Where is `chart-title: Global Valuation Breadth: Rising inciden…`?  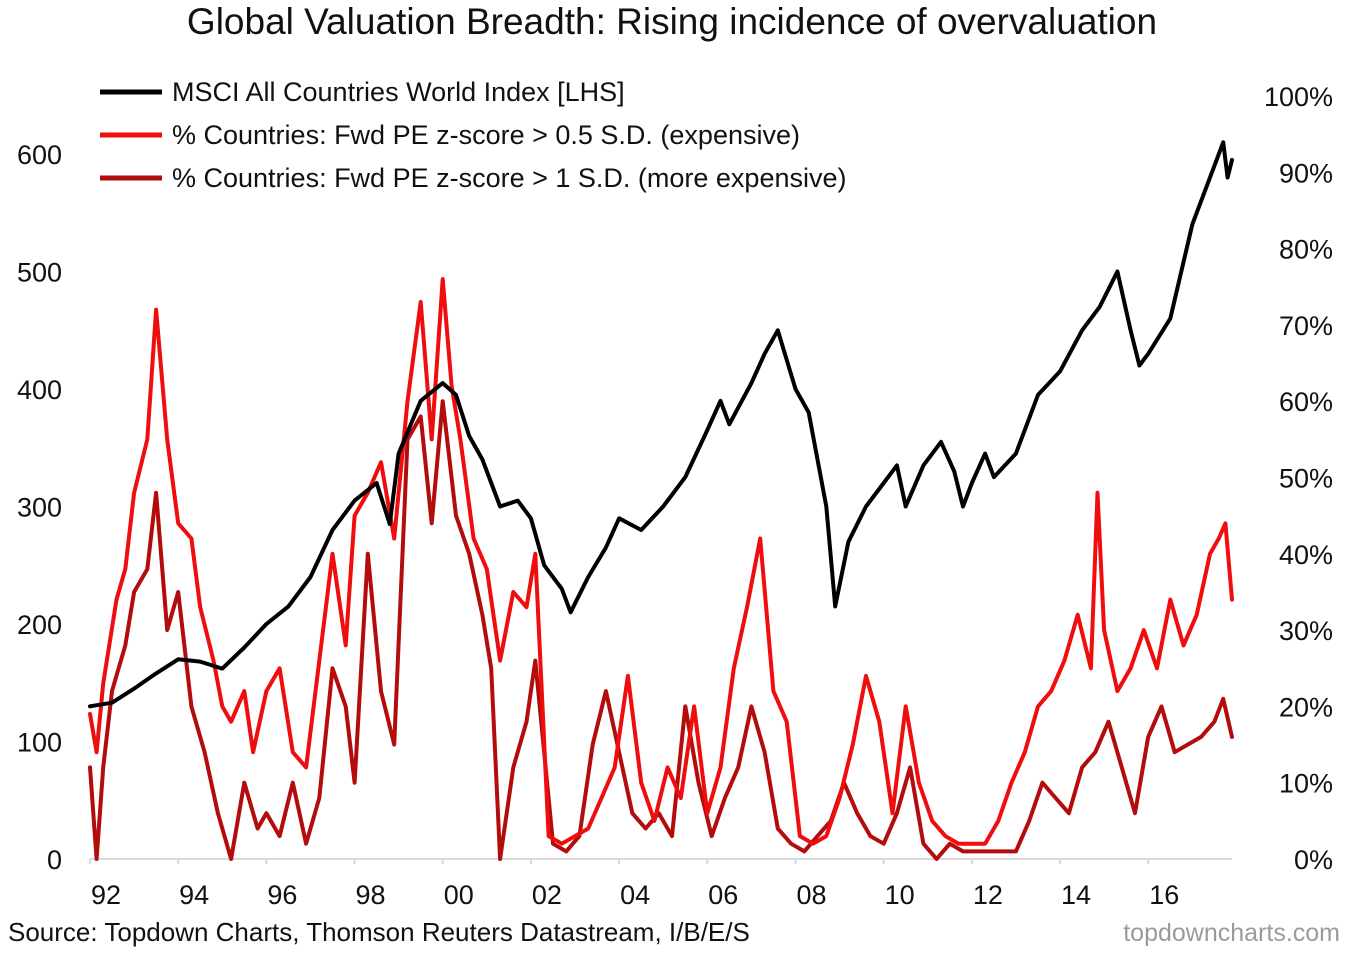
chart-title: Global Valuation Breadth: Rising inciden… is located at coordinates (672, 21).